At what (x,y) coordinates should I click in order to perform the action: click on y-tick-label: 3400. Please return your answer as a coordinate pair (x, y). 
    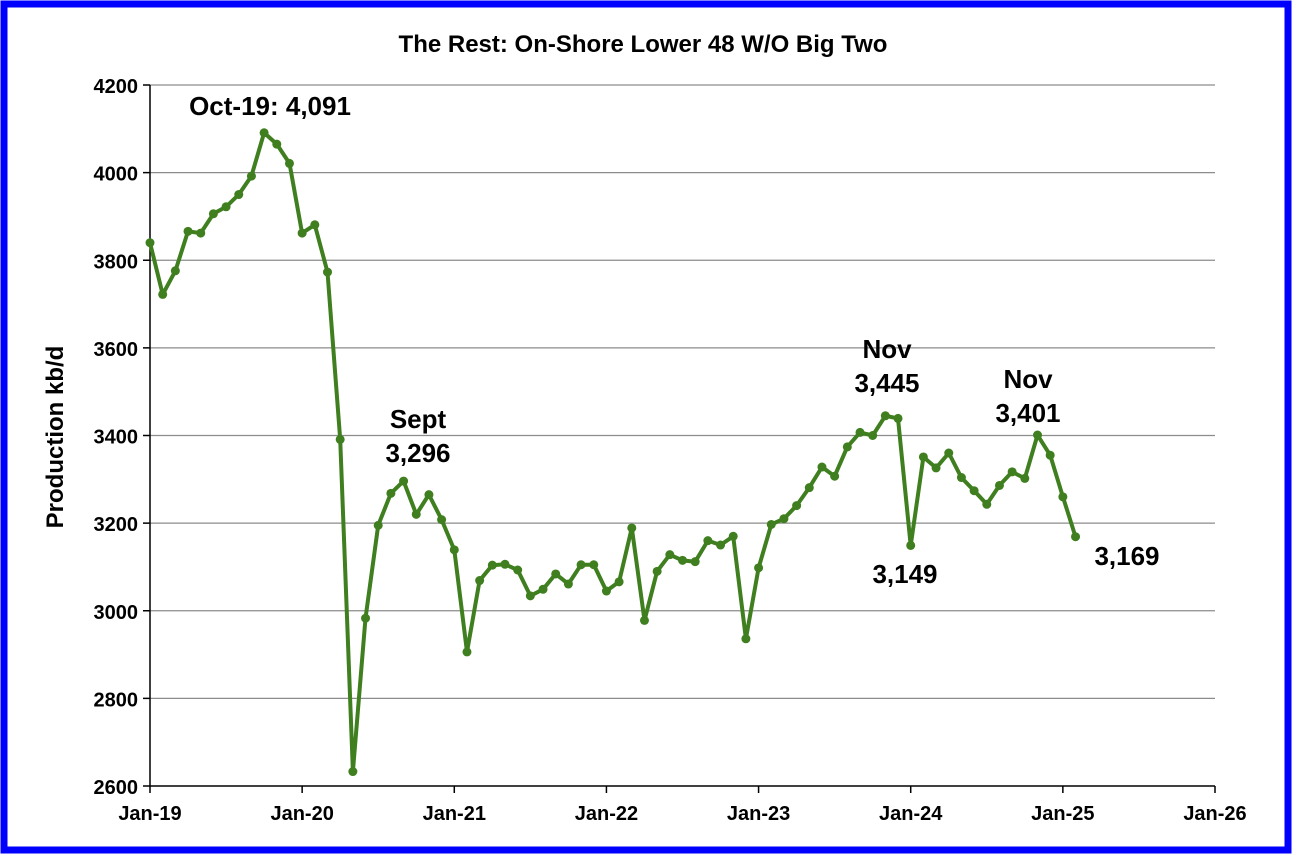
    Looking at the image, I should click on (116, 438).